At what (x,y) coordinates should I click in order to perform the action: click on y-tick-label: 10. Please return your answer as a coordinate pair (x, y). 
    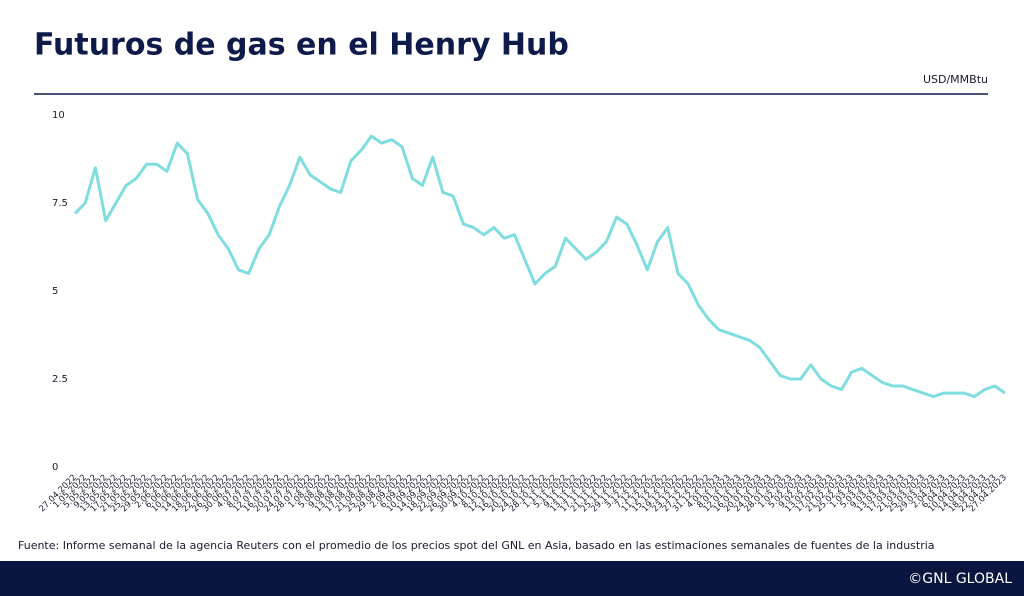
    Looking at the image, I should click on (58, 115).